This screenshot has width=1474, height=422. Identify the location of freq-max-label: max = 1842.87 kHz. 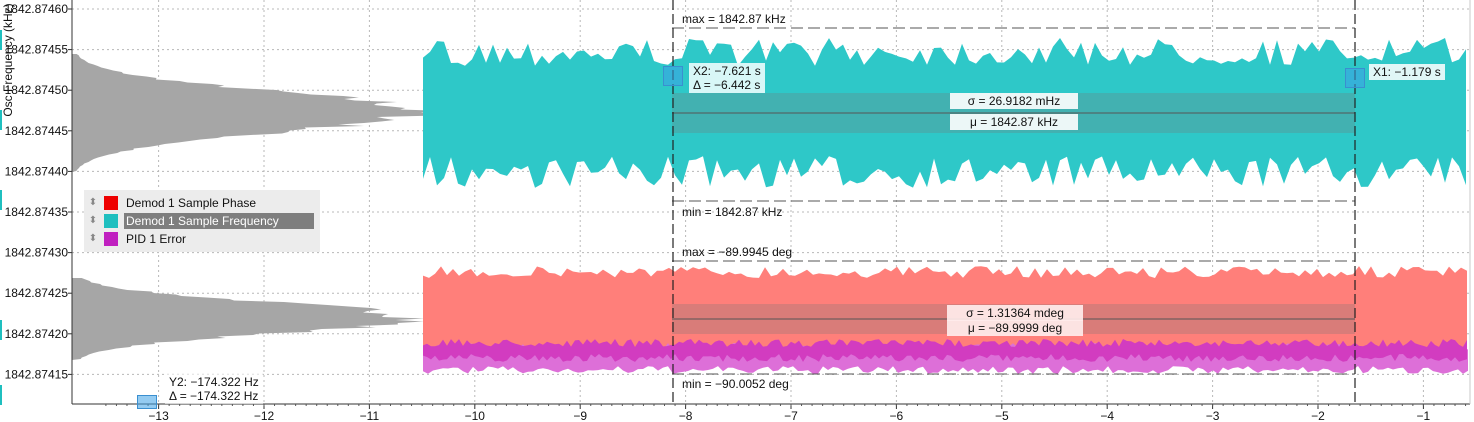
(734, 19).